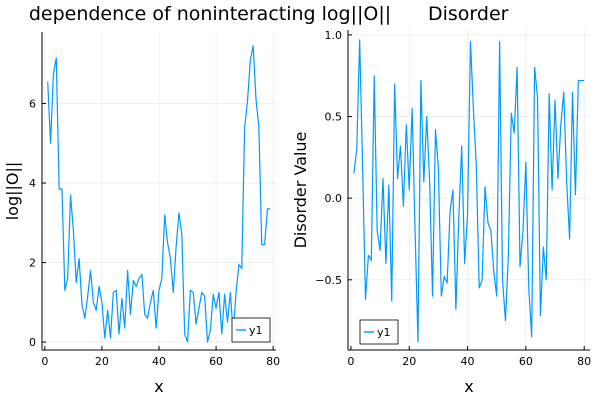  I want to click on y-tick-label: 6, so click(32, 104).